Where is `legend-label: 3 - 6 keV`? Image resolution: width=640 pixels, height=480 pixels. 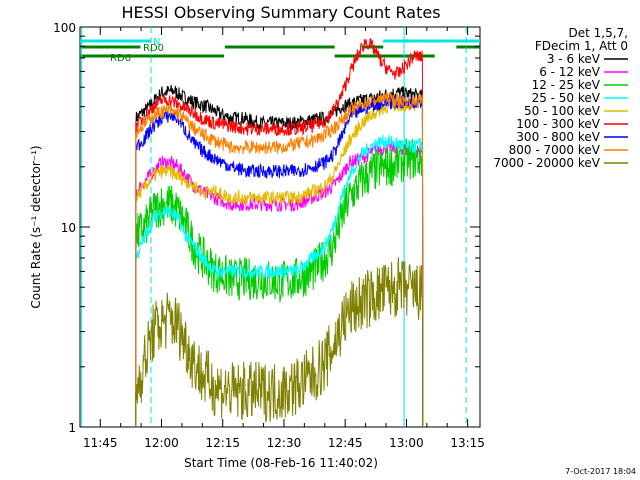
legend-label: 3 - 6 keV is located at coordinates (574, 59).